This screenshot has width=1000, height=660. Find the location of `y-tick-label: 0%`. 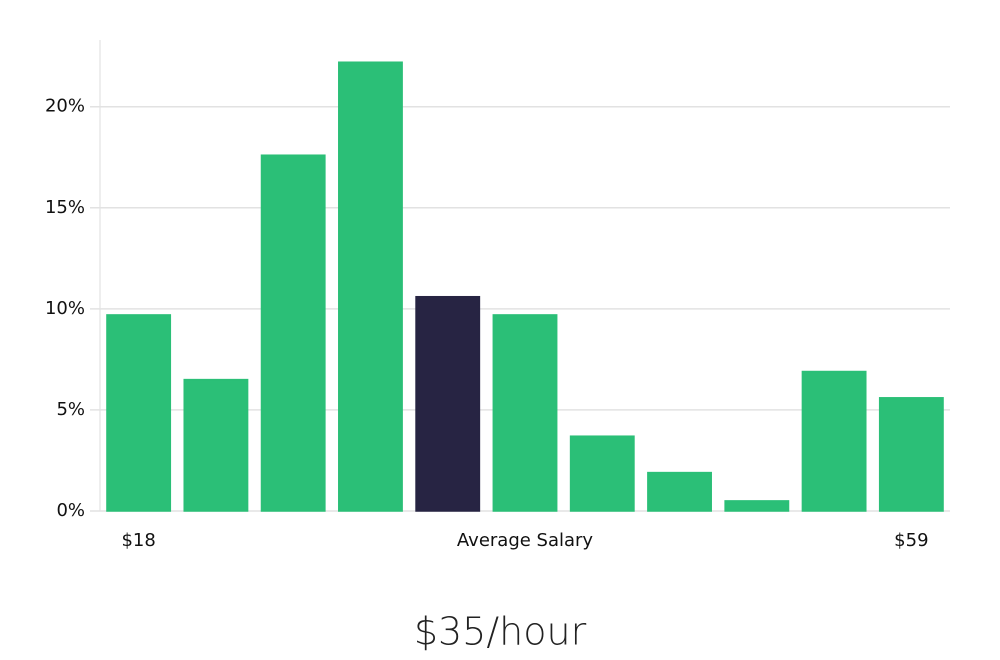

y-tick-label: 0% is located at coordinates (70, 510).